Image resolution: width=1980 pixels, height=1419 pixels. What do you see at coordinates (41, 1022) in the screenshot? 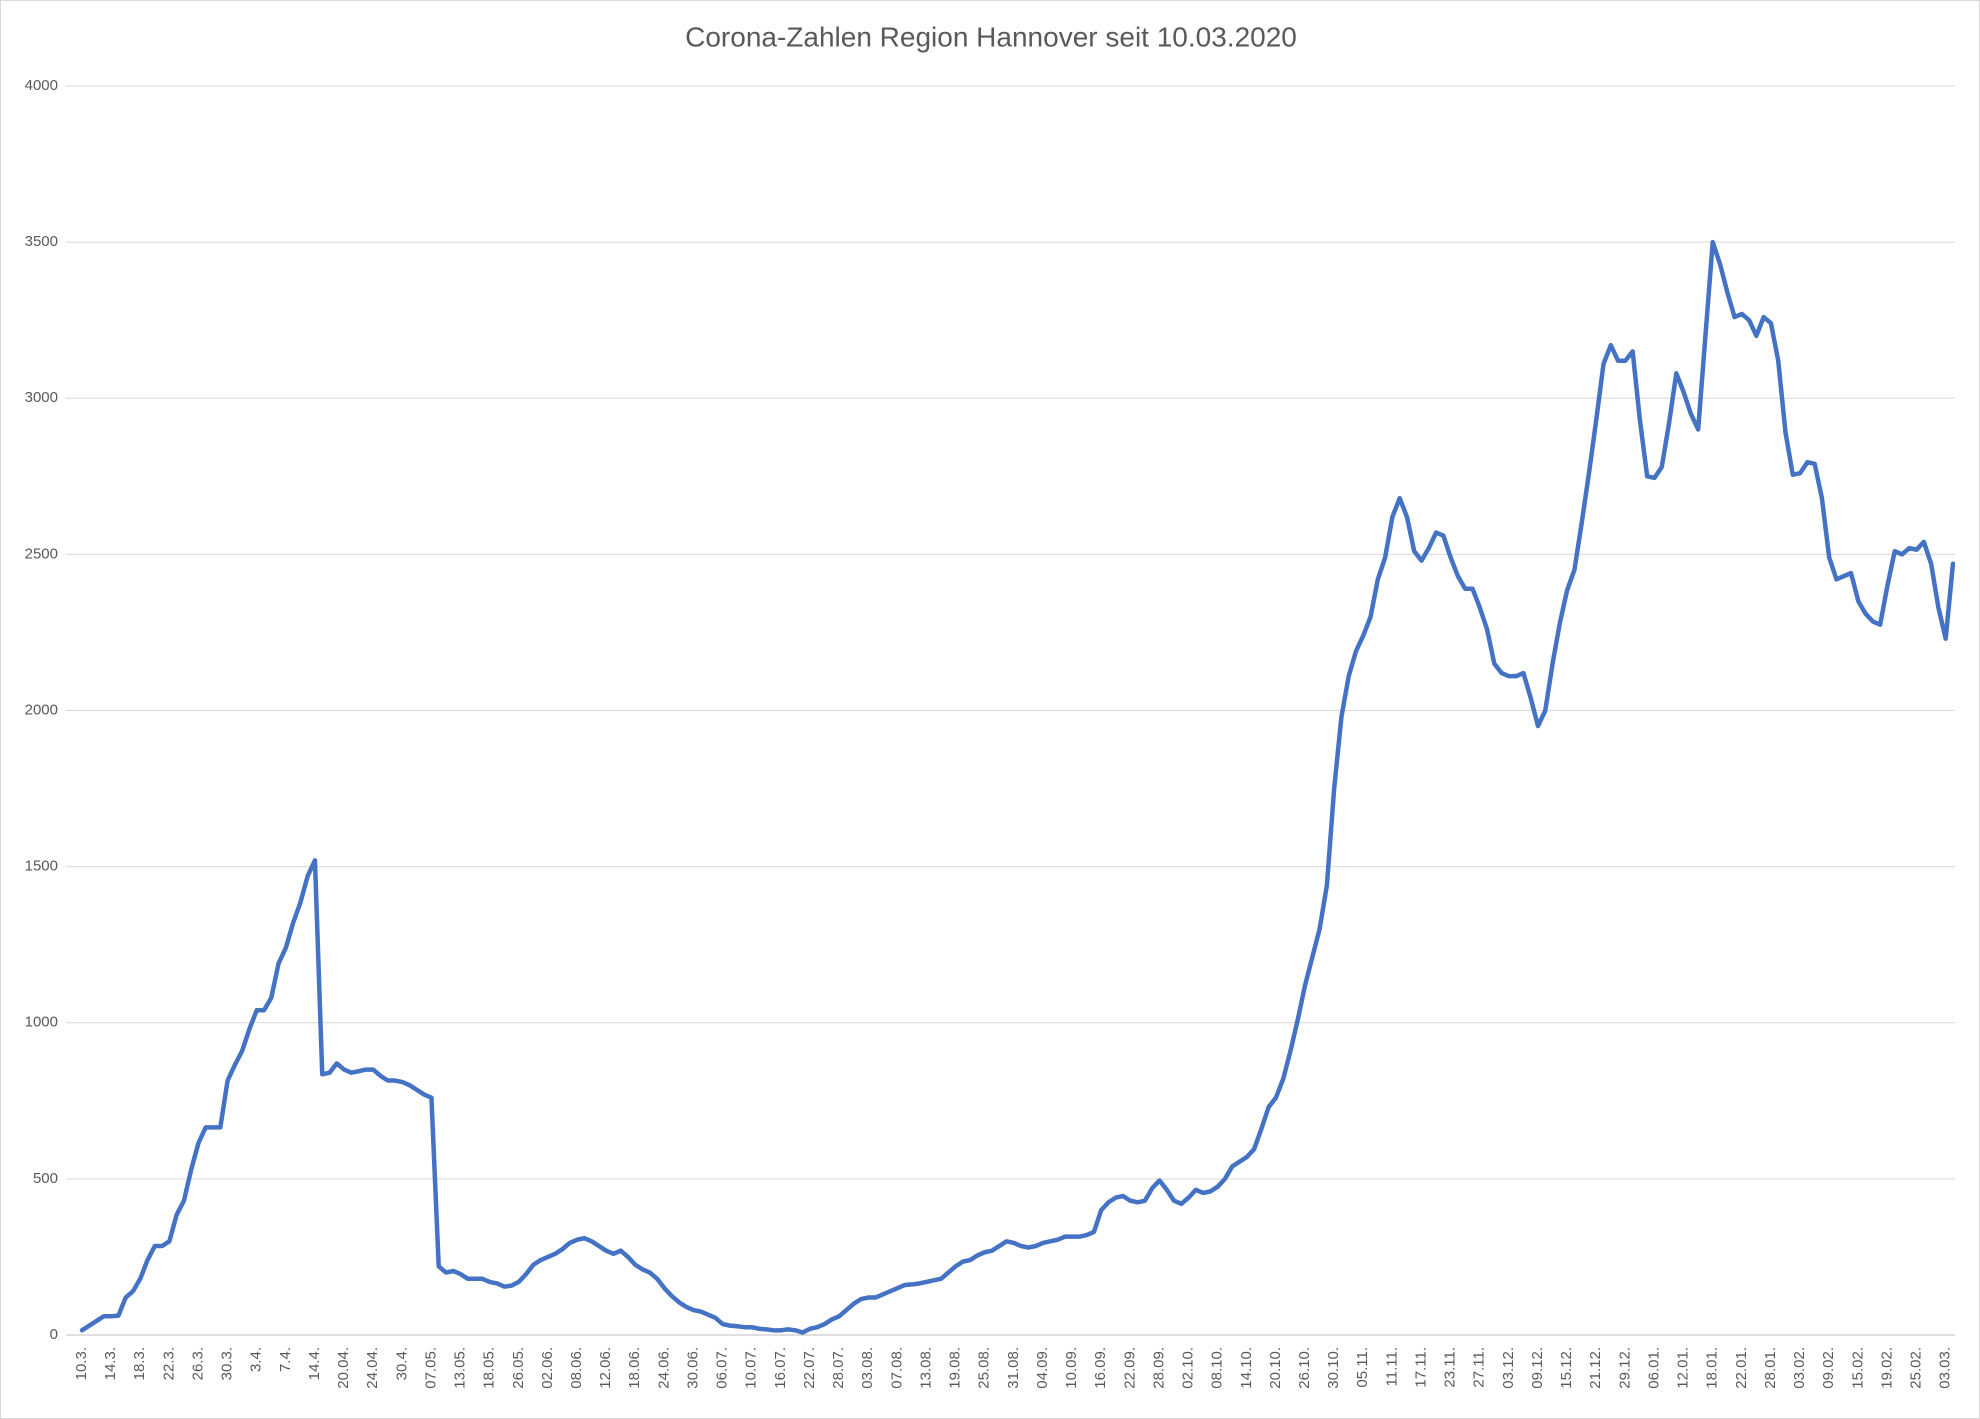
I see `y-tick-label: 1000` at bounding box center [41, 1022].